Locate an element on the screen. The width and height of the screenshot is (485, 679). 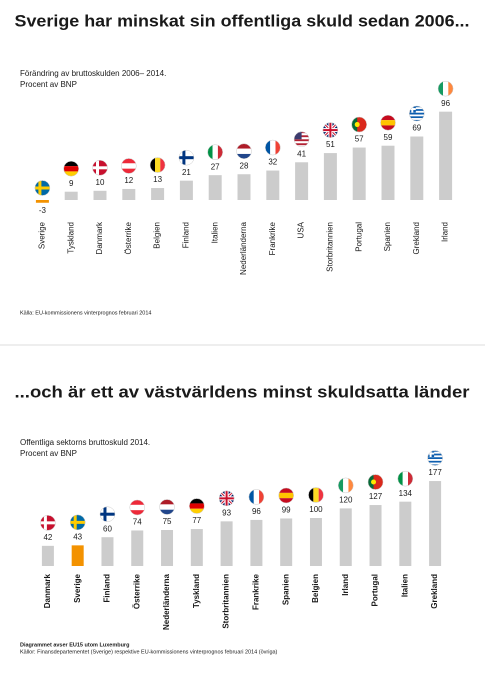
category-label: Tyskland is located at coordinates (70, 238).